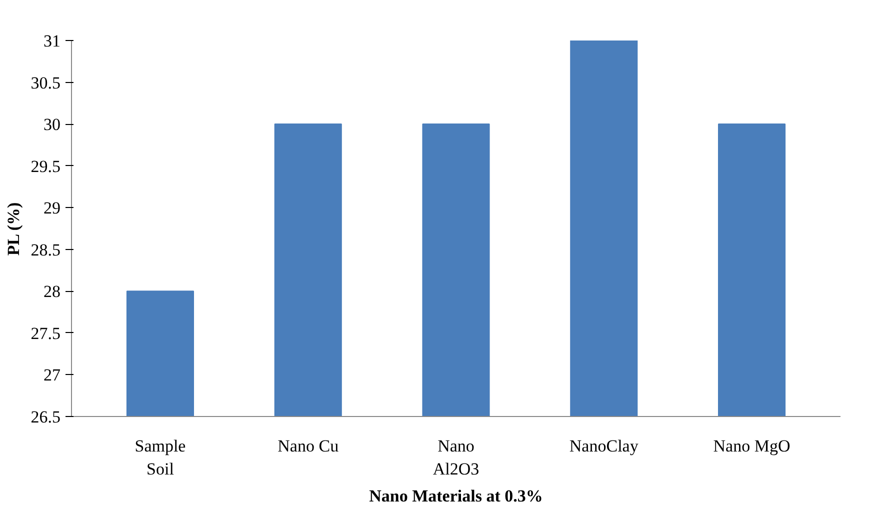 This screenshot has width=885, height=514. What do you see at coordinates (13, 229) in the screenshot?
I see `y-axis-title: PL (%)` at bounding box center [13, 229].